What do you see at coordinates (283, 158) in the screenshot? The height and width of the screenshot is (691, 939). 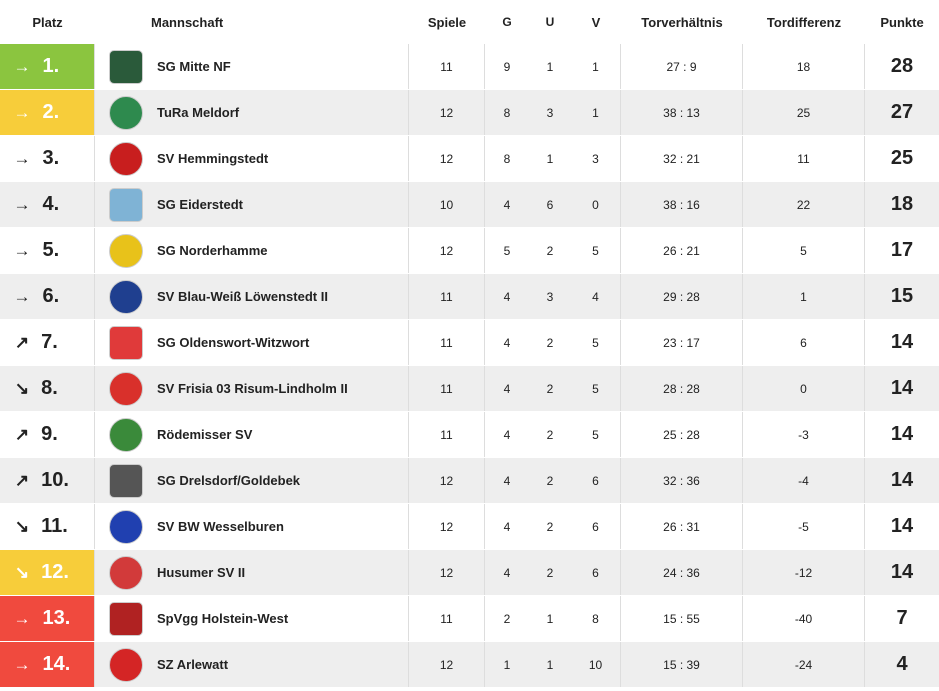 I see `team-name: SV Hemmingstedt` at bounding box center [283, 158].